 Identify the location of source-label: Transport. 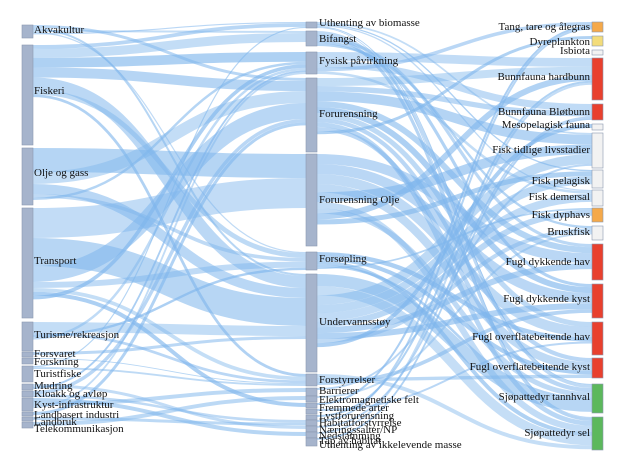
(55, 261).